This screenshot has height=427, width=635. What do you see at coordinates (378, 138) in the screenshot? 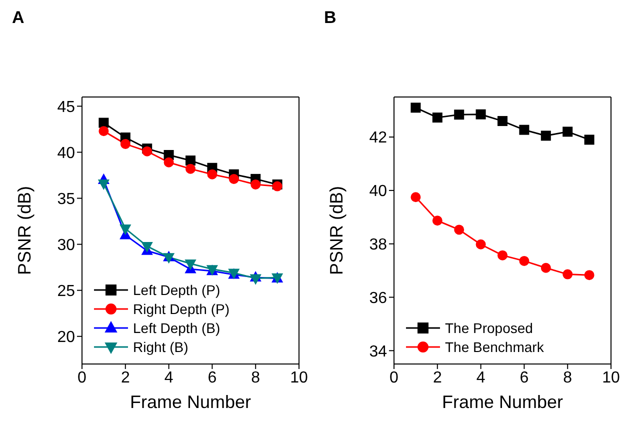
I see `y-tick-label: 42` at bounding box center [378, 138].